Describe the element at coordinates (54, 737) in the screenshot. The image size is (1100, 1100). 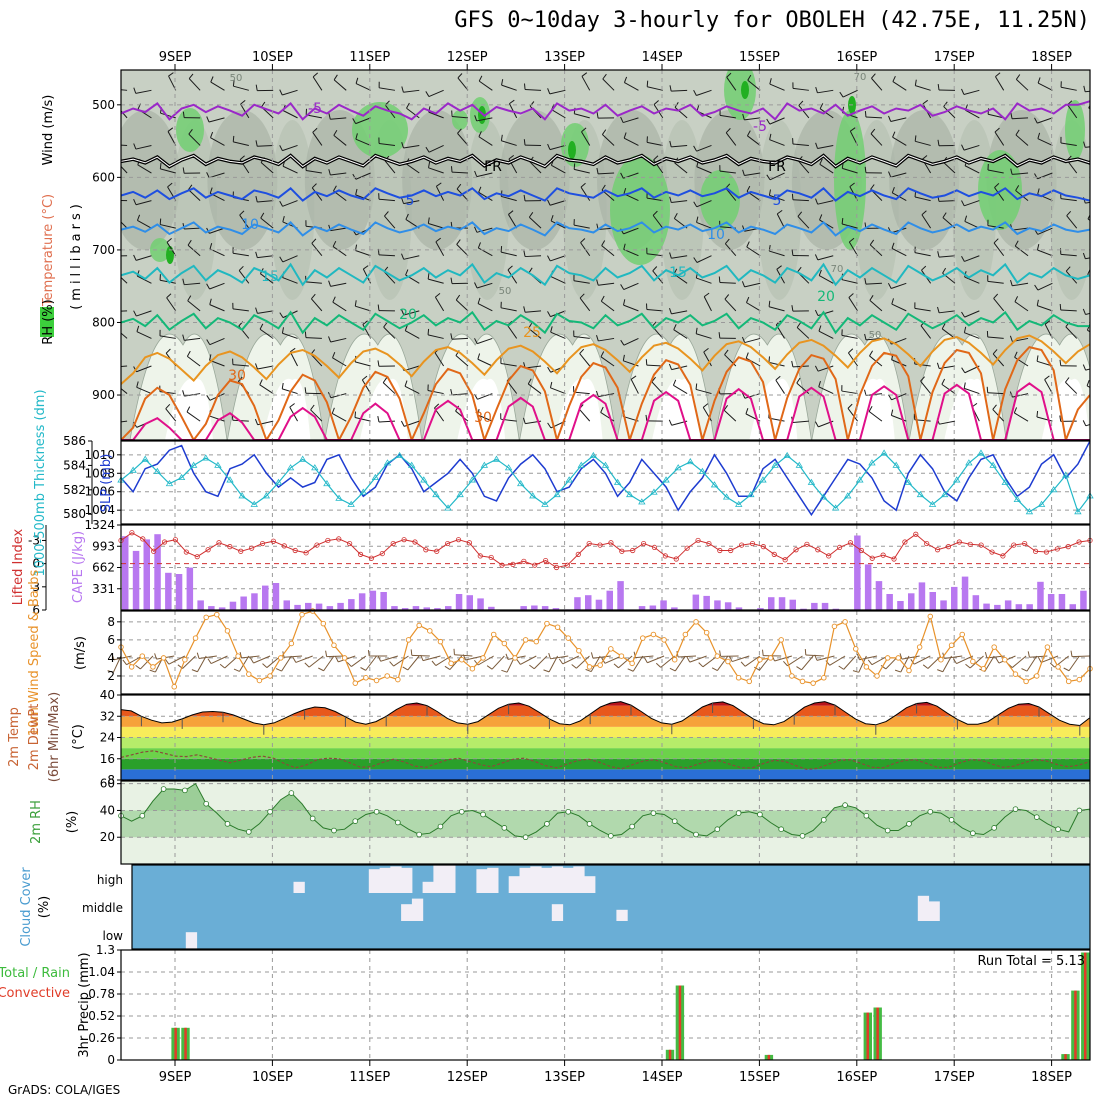
I see `temp-ylabel-group: (6hr Min/Max)` at that location.